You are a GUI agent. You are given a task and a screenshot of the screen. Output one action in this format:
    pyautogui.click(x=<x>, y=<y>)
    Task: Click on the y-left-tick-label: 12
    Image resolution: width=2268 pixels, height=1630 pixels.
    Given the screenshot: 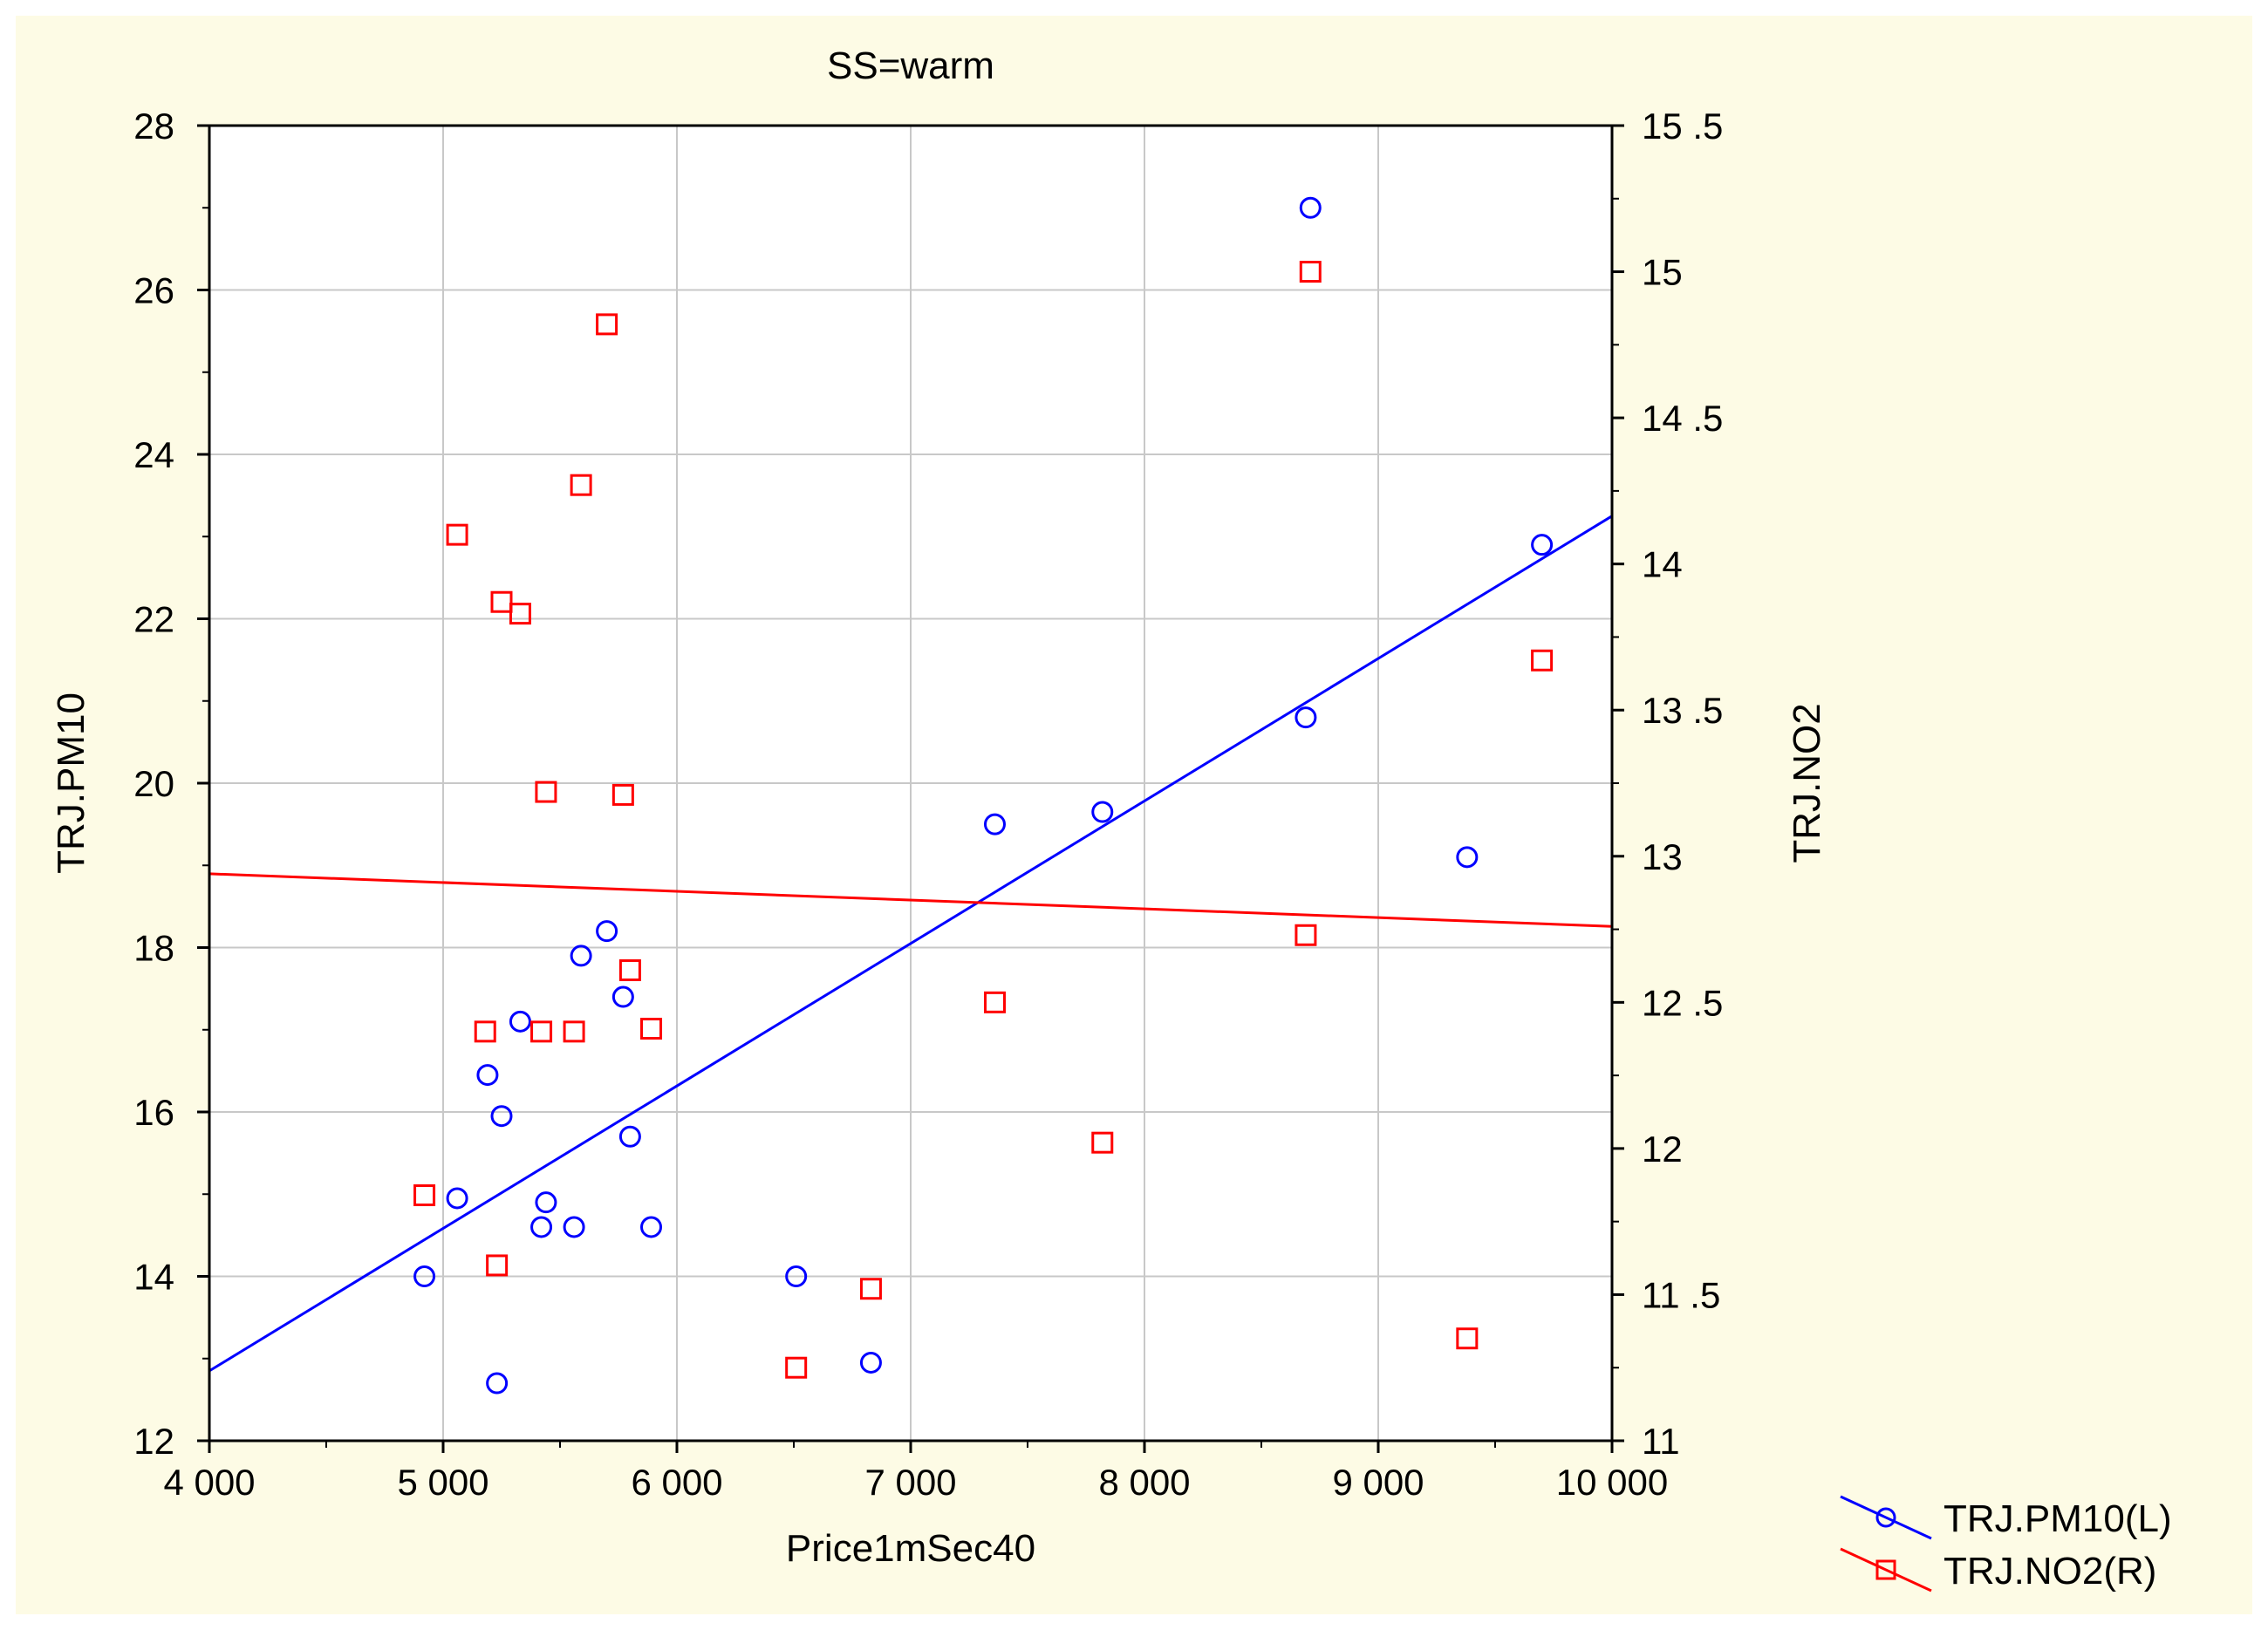 What is the action you would take?
    pyautogui.click(x=153, y=1441)
    